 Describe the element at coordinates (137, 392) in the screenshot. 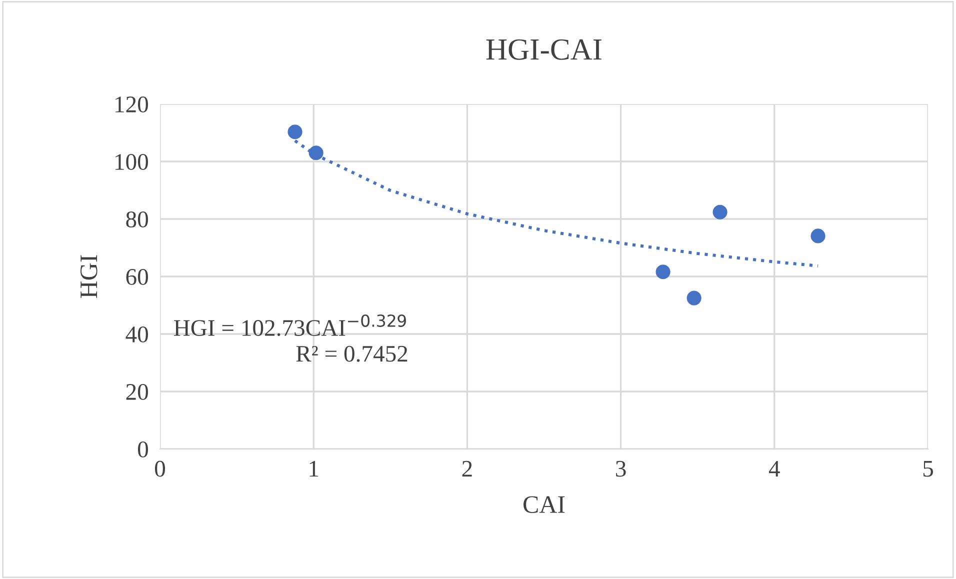

I see `y-tick-label: 20` at that location.